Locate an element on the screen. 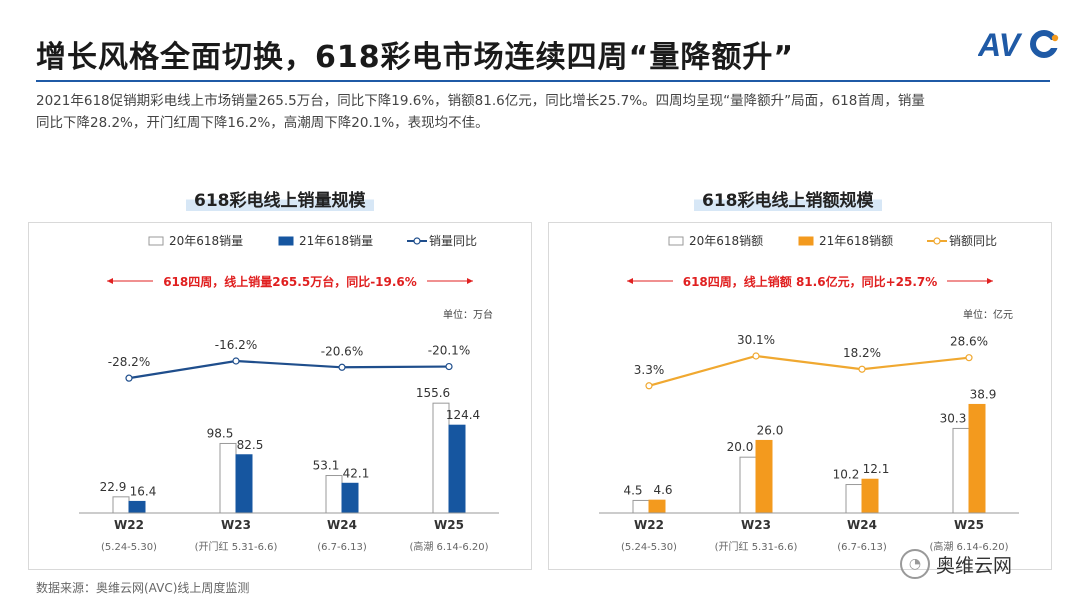 The image size is (1080, 608). bar-label-1-1: 26.0 is located at coordinates (770, 430).